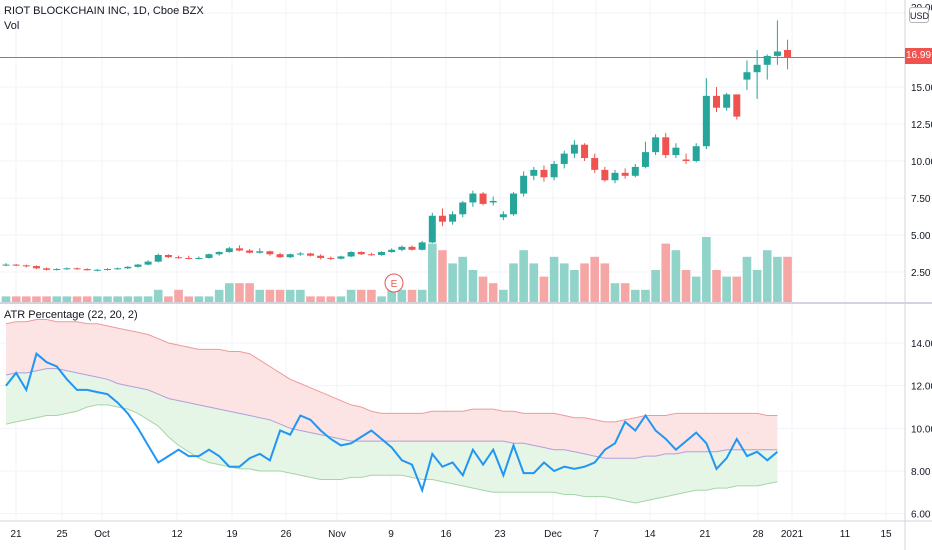 Image resolution: width=932 pixels, height=550 pixels. I want to click on indicator-axis: 14.00 12.00 10.00 8.00 6.00, so click(921, 430).